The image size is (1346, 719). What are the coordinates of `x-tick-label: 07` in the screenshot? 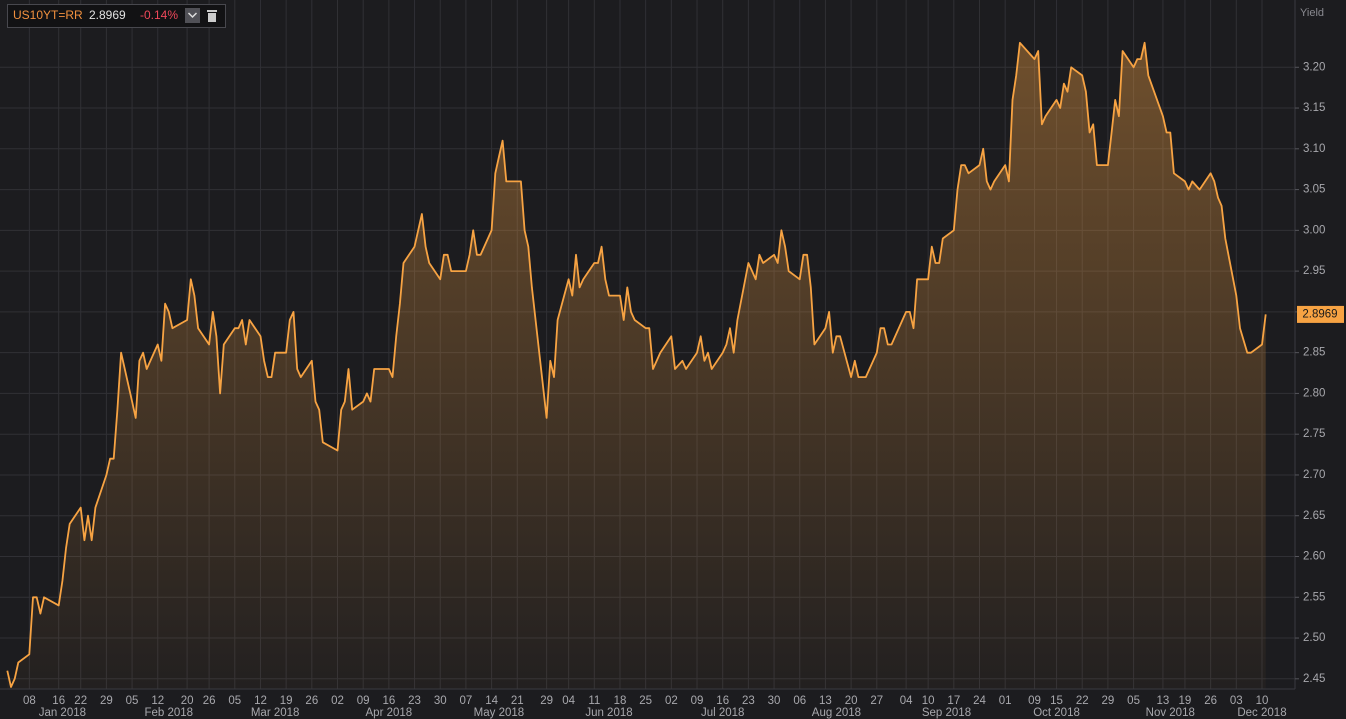 It's located at (466, 701).